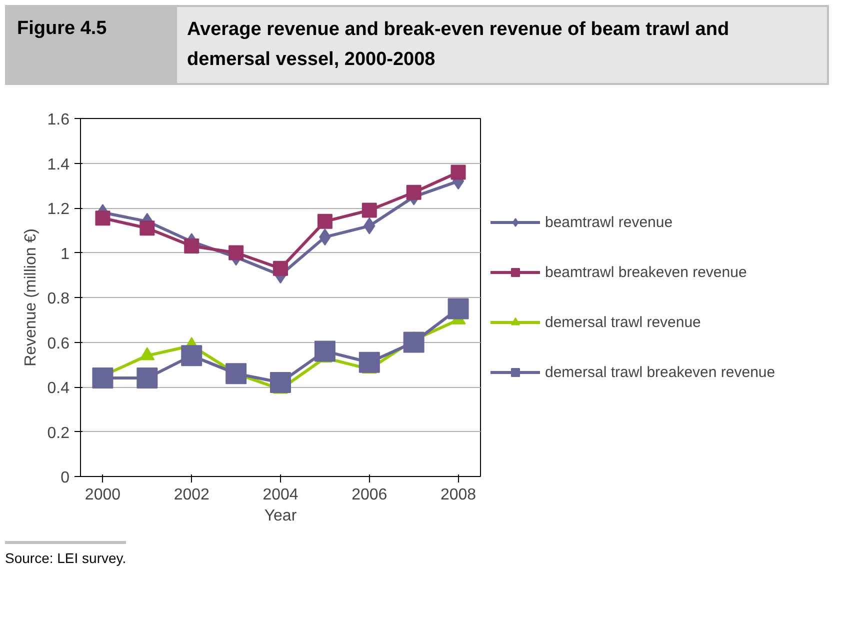 This screenshot has width=858, height=624. Describe the element at coordinates (58, 388) in the screenshot. I see `y-tick-label: 0.4` at that location.